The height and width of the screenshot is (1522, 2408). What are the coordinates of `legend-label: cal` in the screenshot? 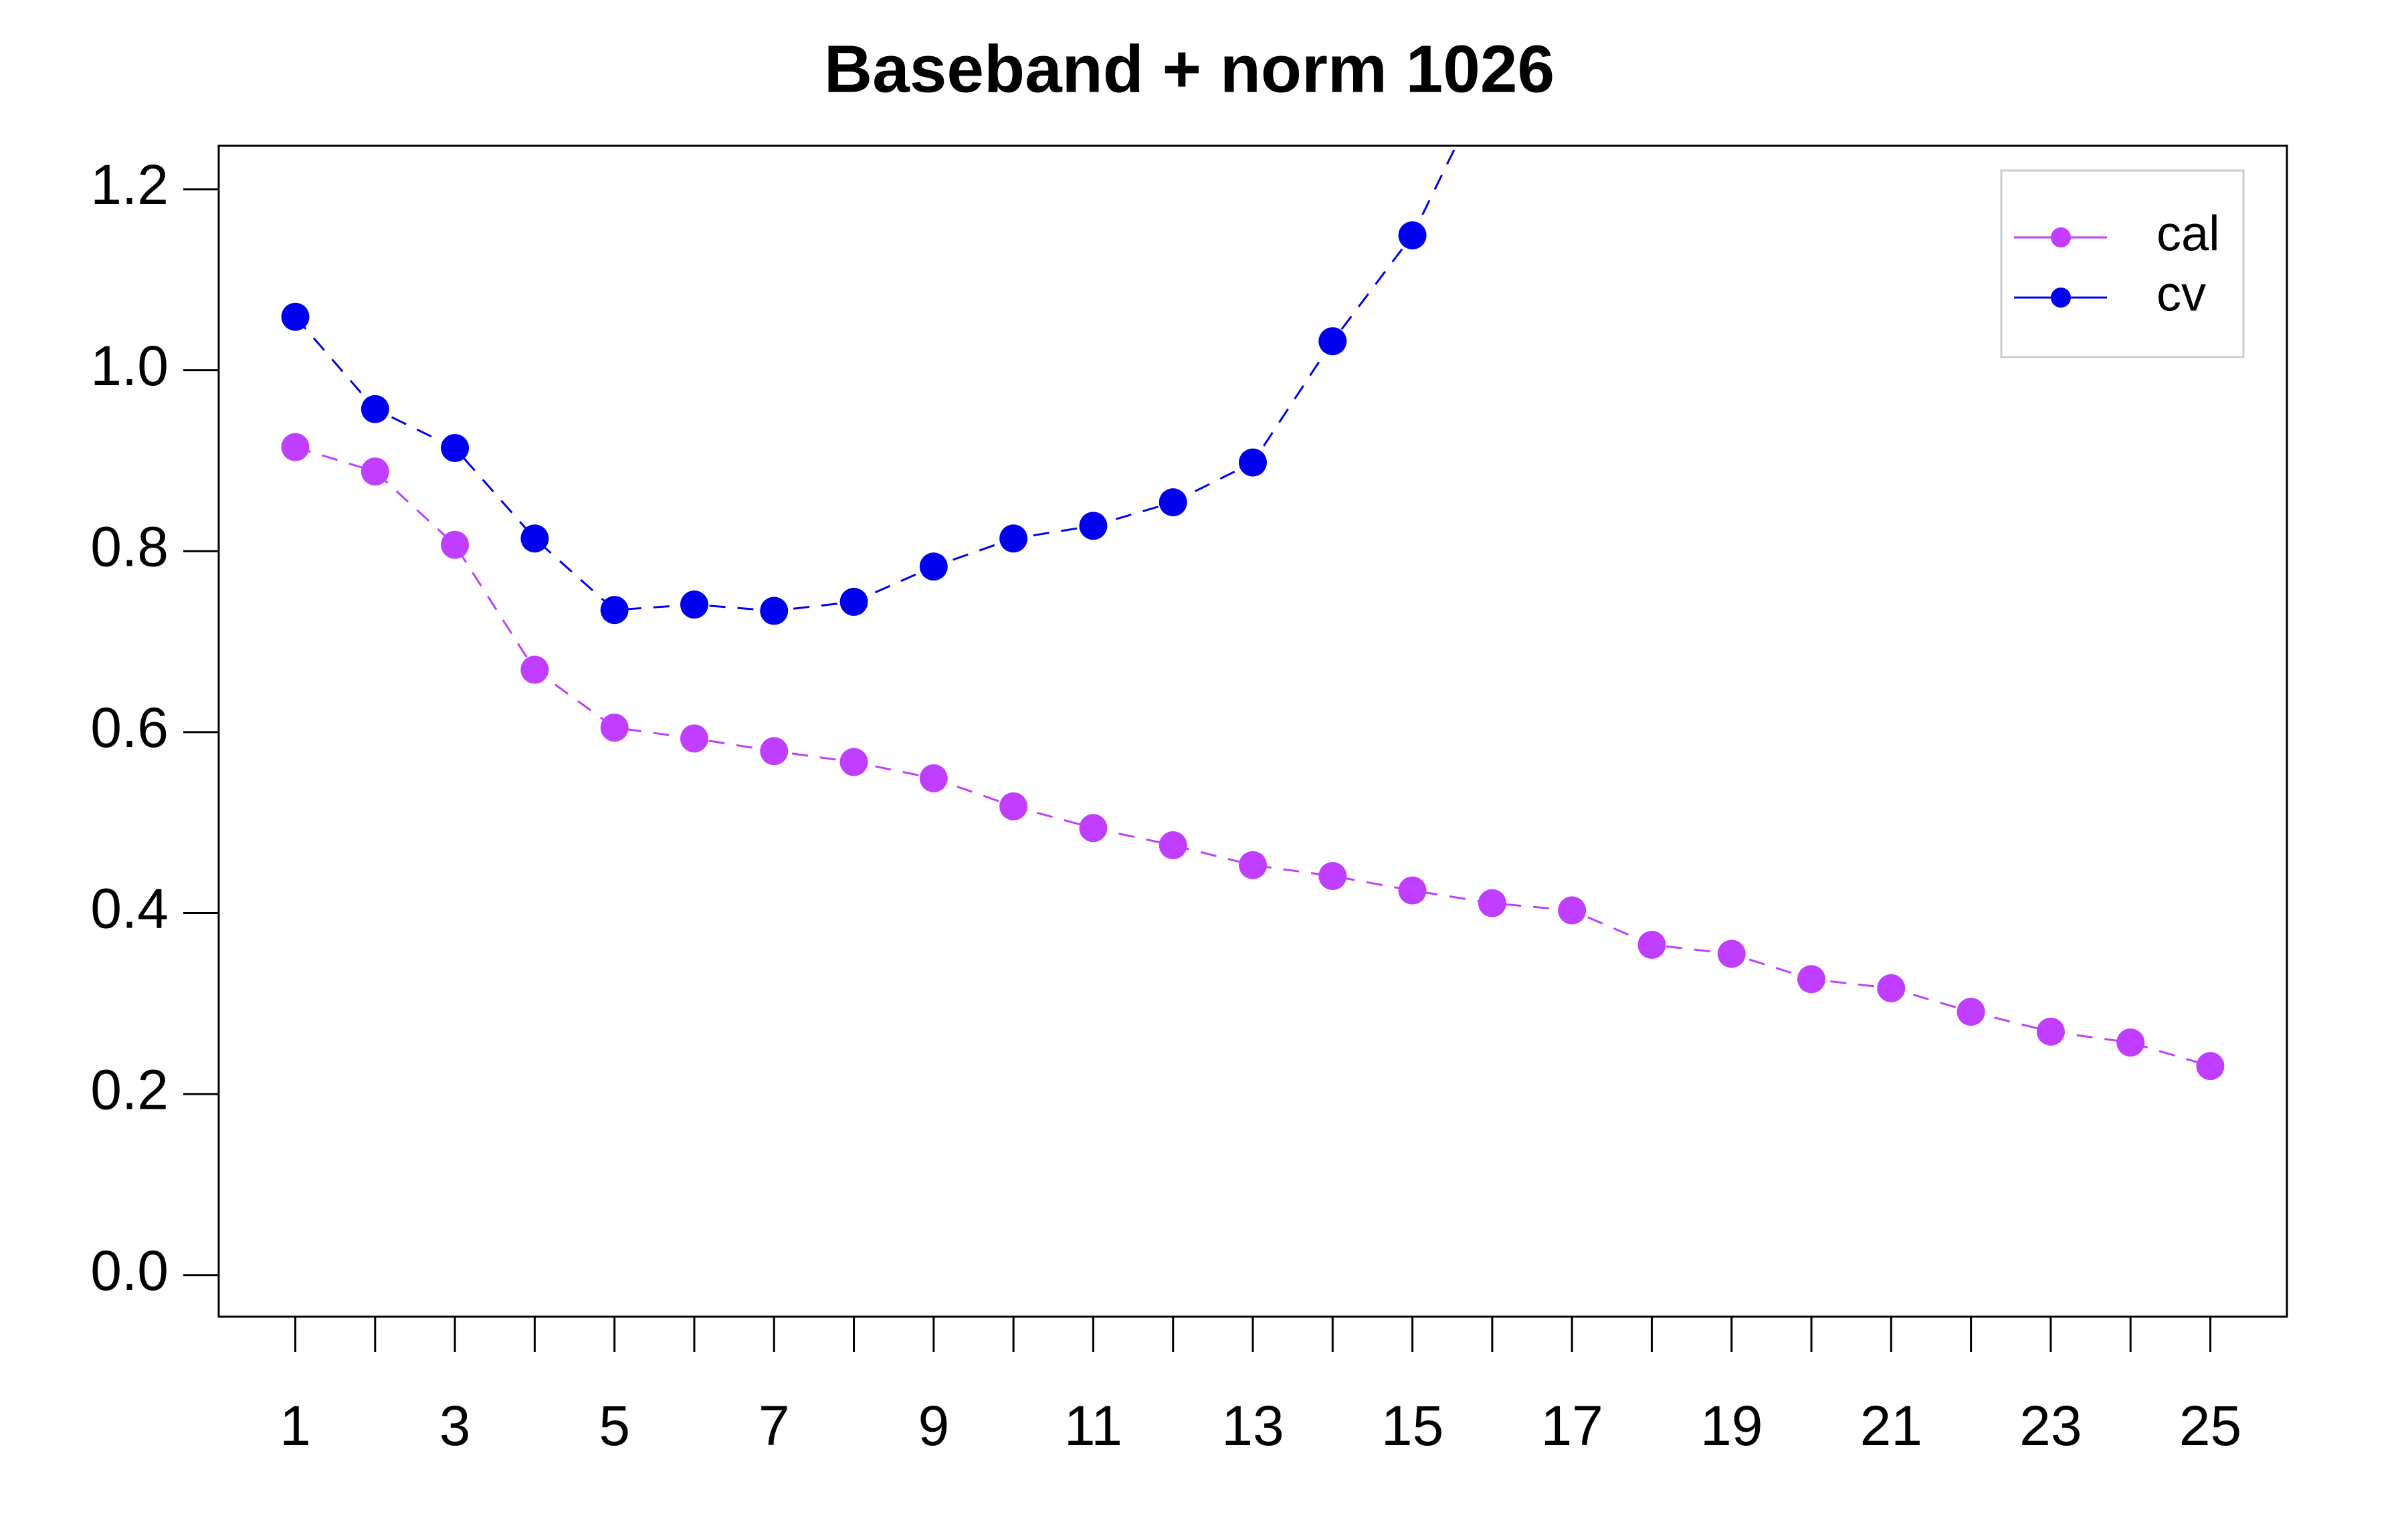 It's located at (2188, 233).